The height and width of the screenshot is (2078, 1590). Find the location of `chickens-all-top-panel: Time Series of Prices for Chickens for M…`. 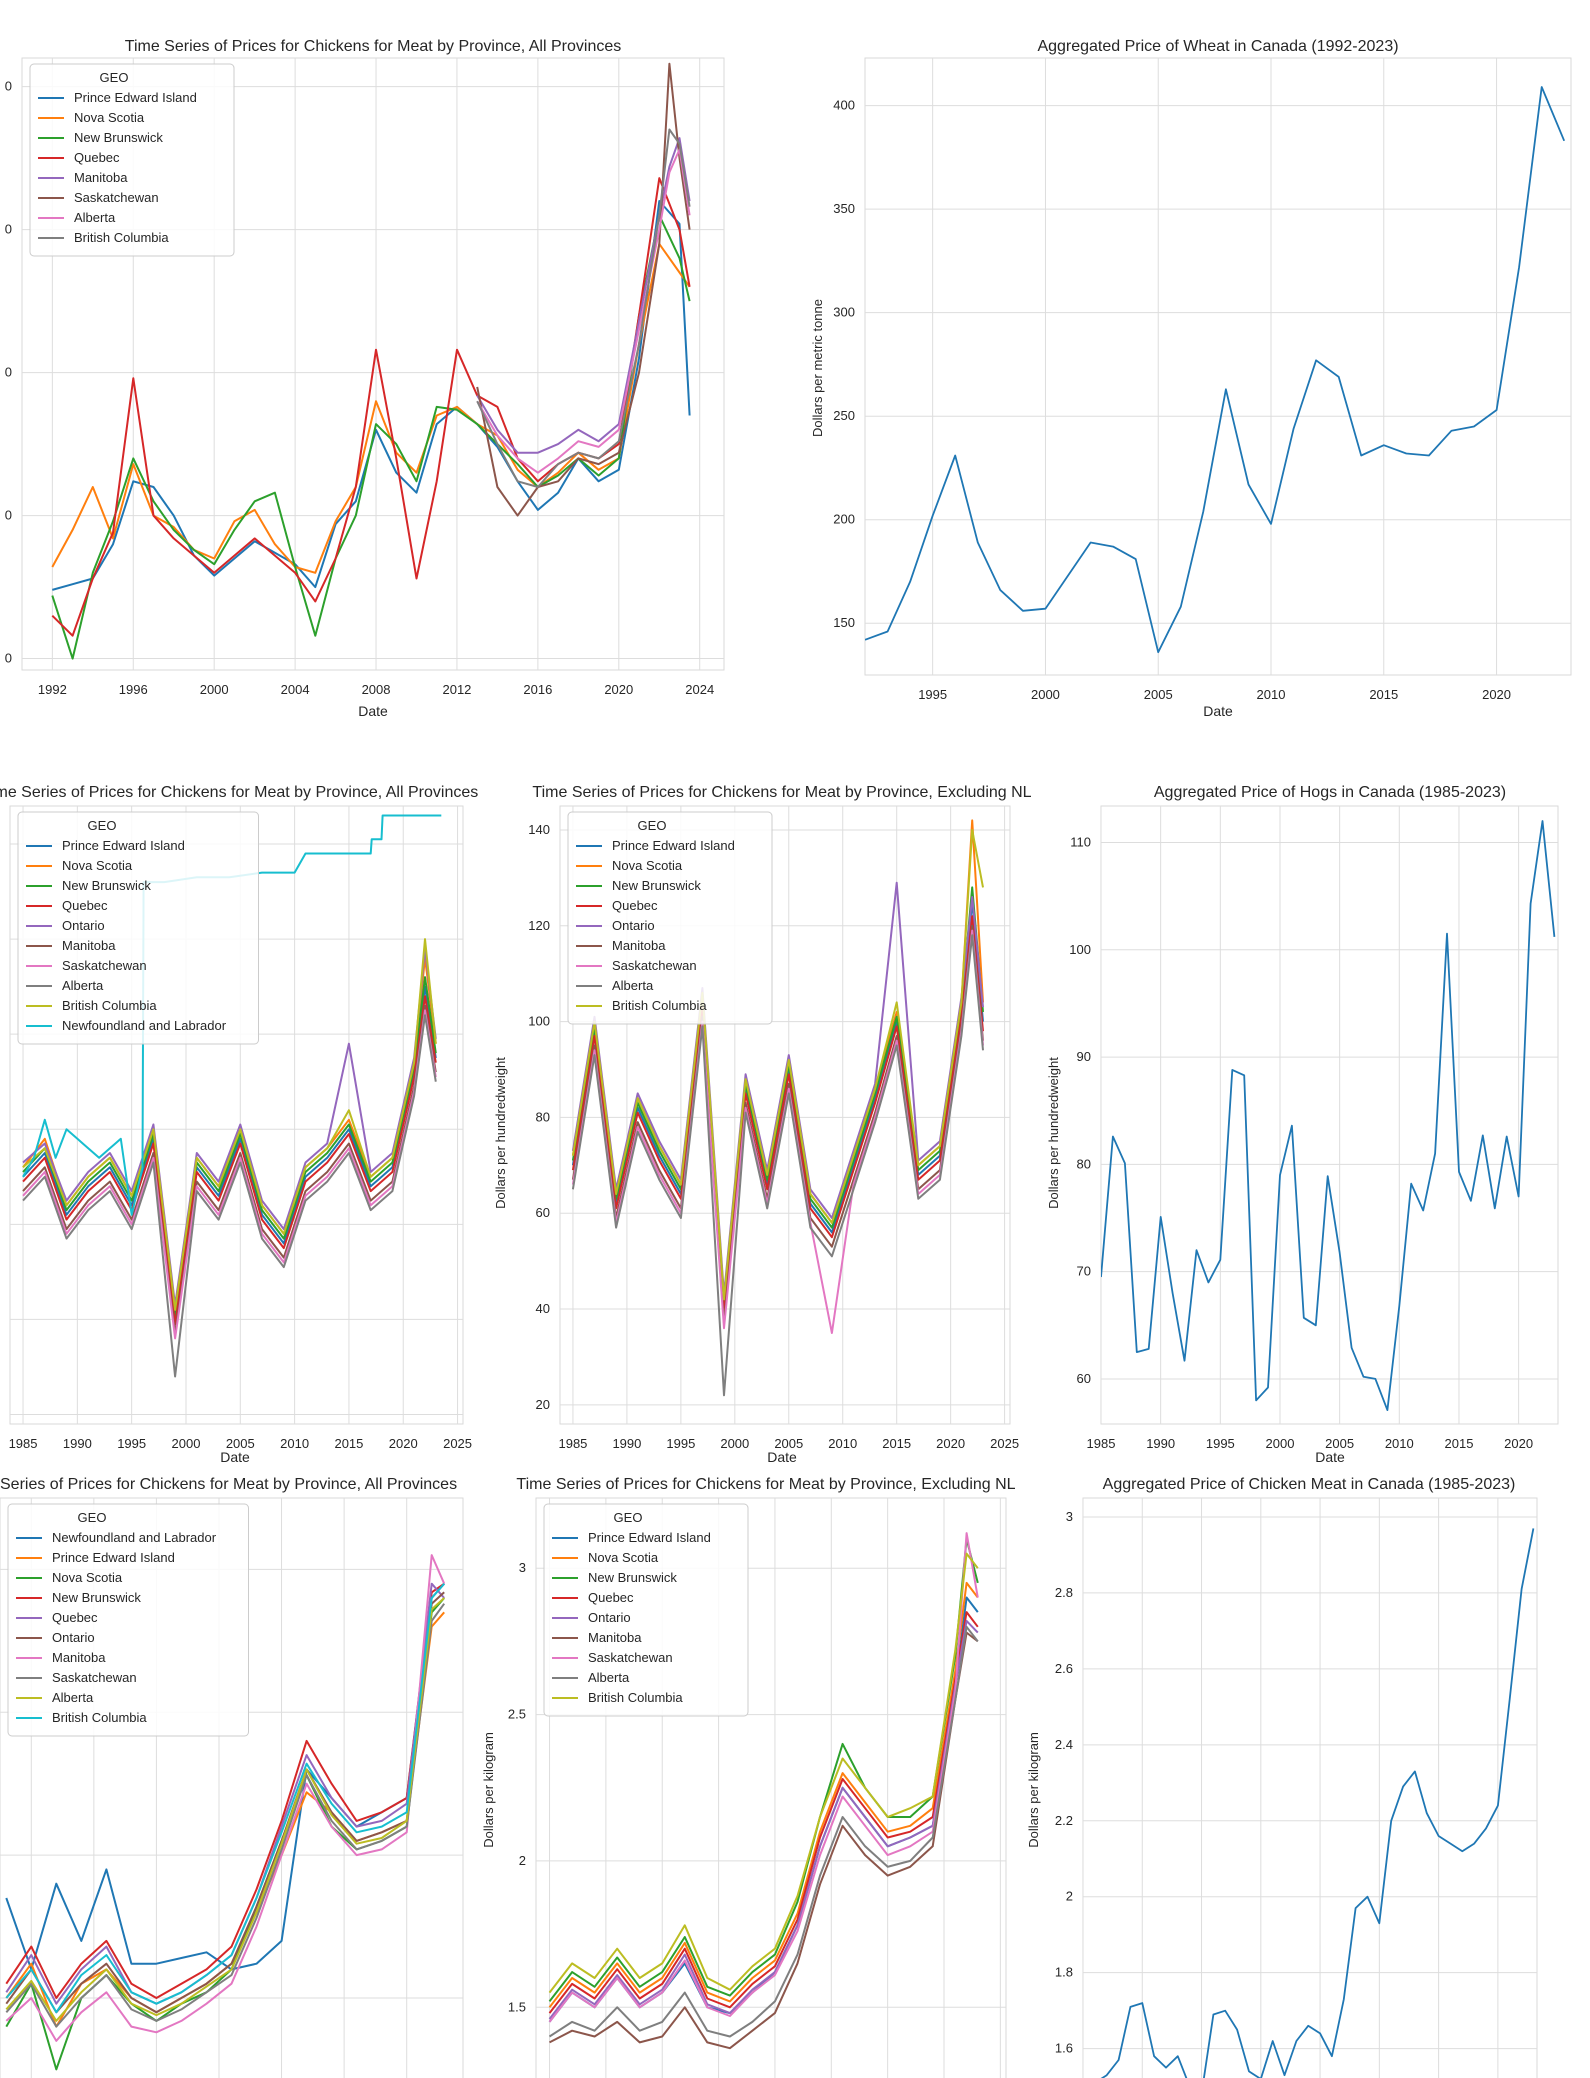

chickens-all-top-panel: Time Series of Prices for Chickens for M… is located at coordinates (365, 378).